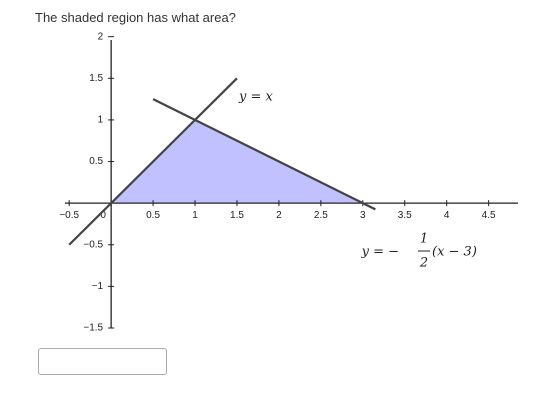 The image size is (553, 394). What do you see at coordinates (102, 361) in the screenshot?
I see `answer-input` at bounding box center [102, 361].